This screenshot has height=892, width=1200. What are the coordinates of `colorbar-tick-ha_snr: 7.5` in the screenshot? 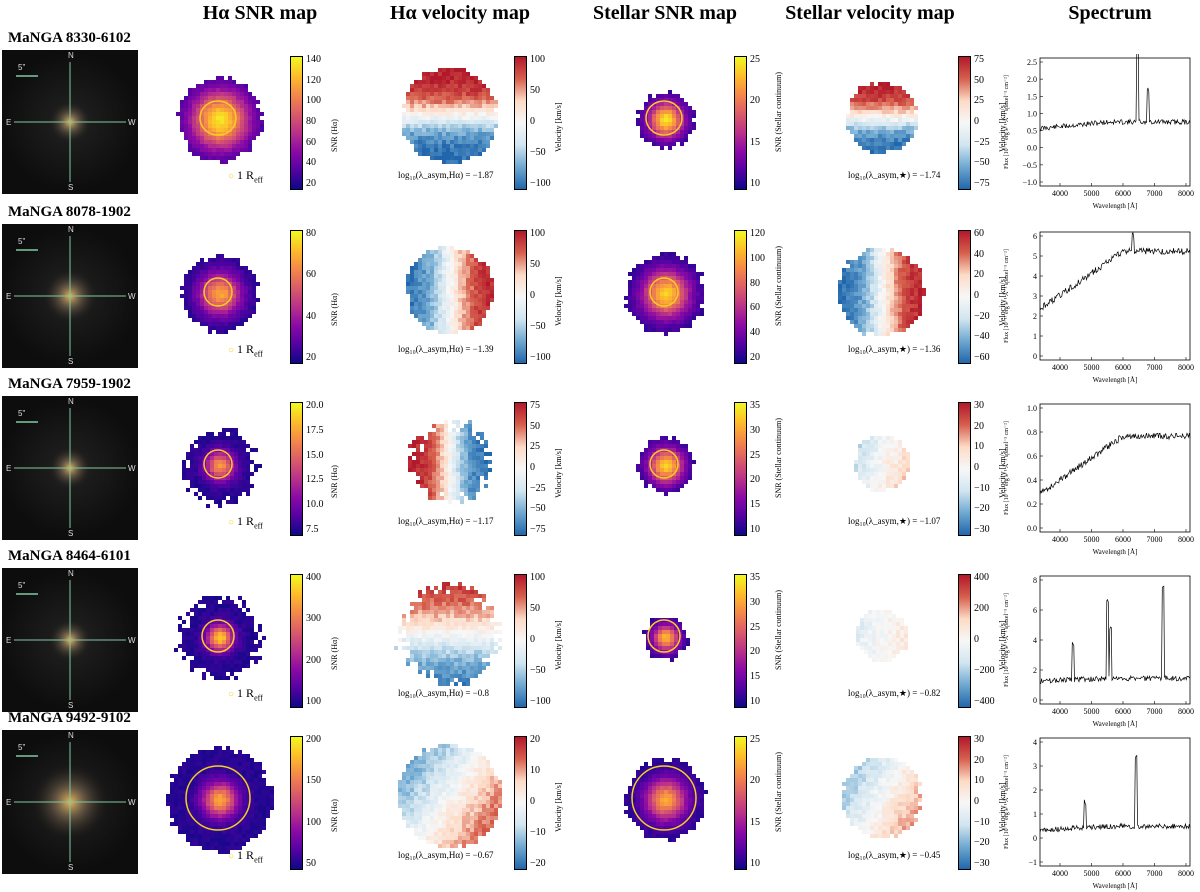 It's located at (312, 529).